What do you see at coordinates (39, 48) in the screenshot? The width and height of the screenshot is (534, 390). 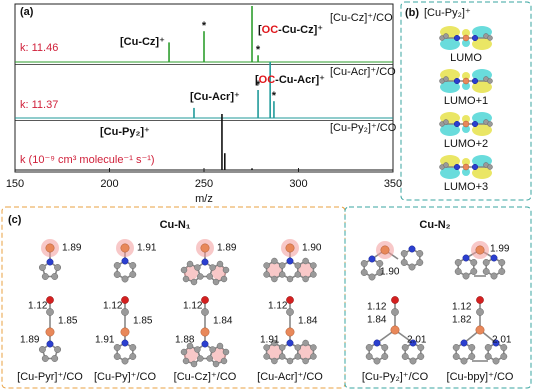 I see `k-label: k: 11.46` at bounding box center [39, 48].